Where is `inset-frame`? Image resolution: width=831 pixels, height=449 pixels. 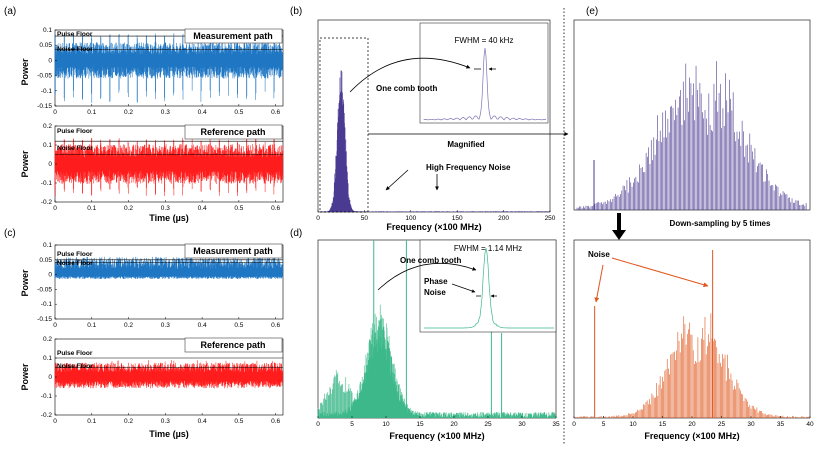 inset-frame is located at coordinates (484, 73).